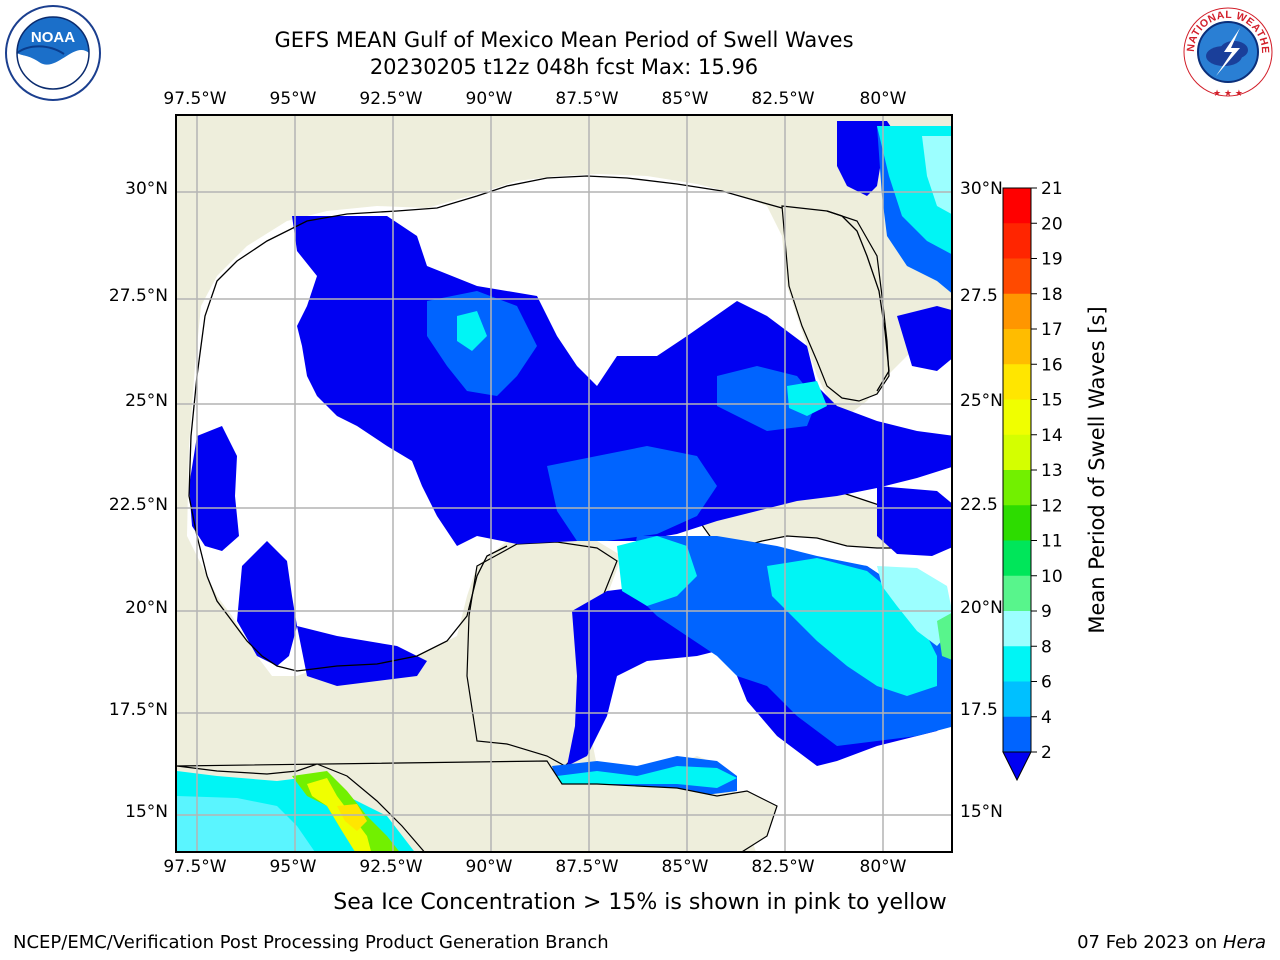 The width and height of the screenshot is (1280, 960). I want to click on lat-label-right: 15°N, so click(981, 812).